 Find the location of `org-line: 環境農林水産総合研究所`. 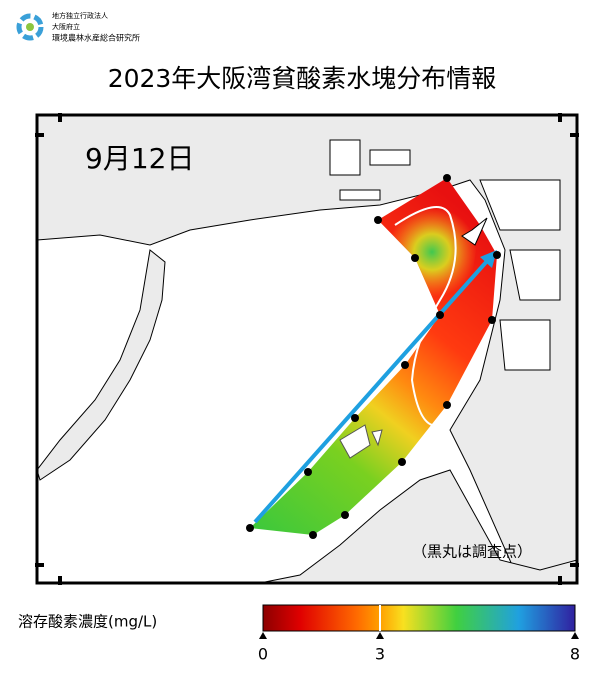

org-line: 環境農林水産総合研究所 is located at coordinates (96, 38).